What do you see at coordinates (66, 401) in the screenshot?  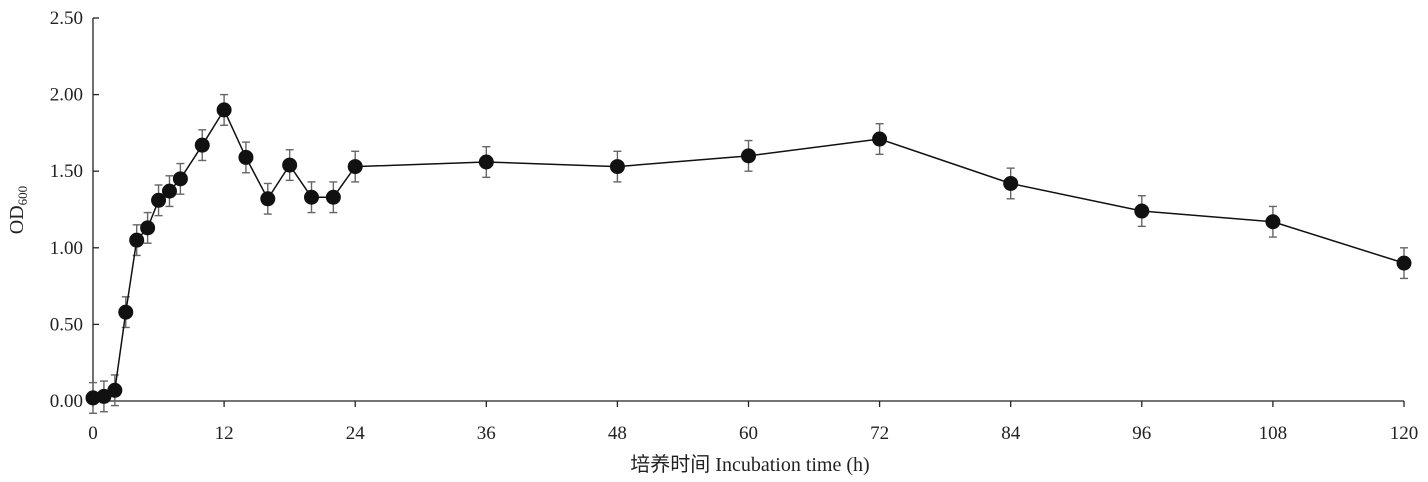 I see `y-tick-label: 0.00` at bounding box center [66, 401].